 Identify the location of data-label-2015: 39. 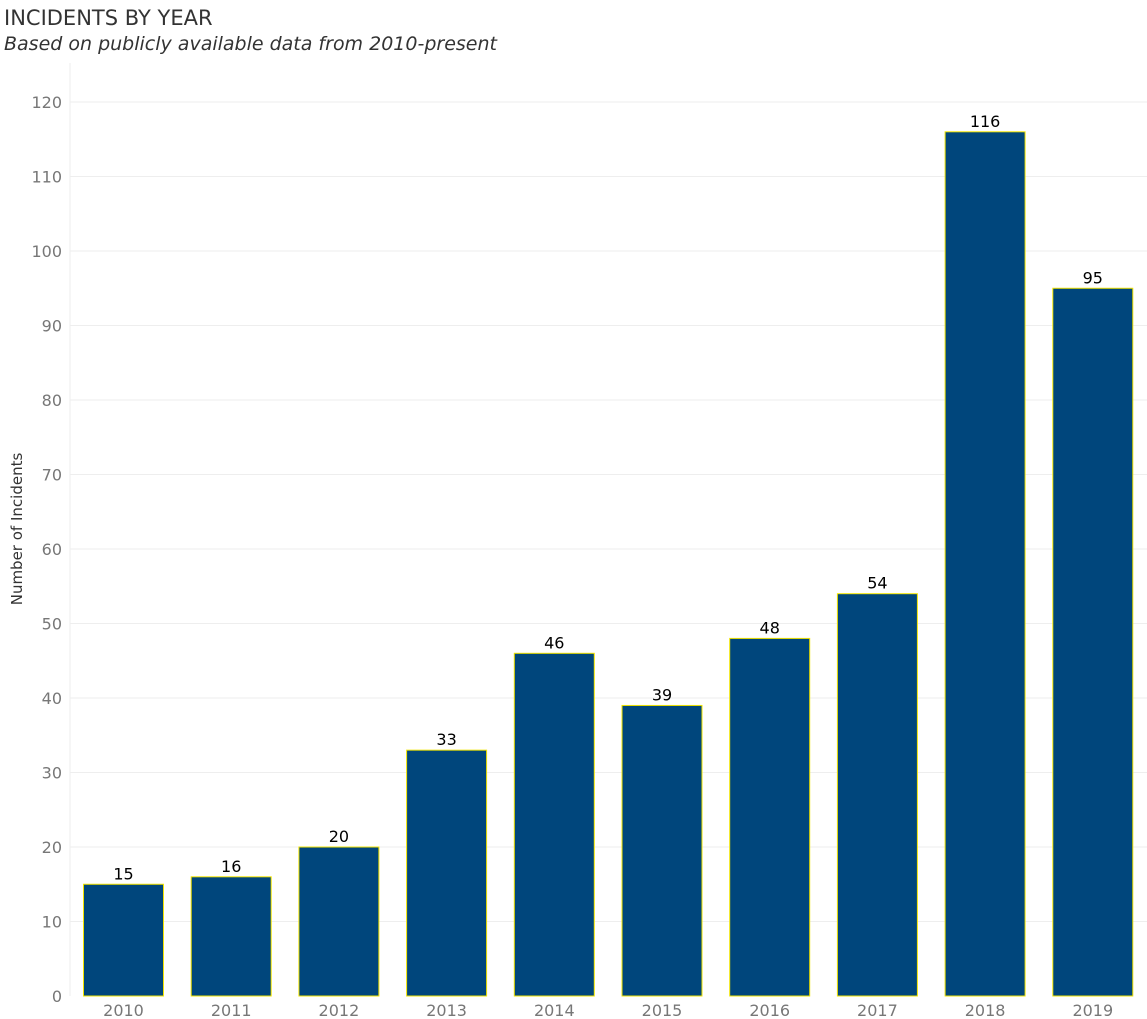
(662, 694).